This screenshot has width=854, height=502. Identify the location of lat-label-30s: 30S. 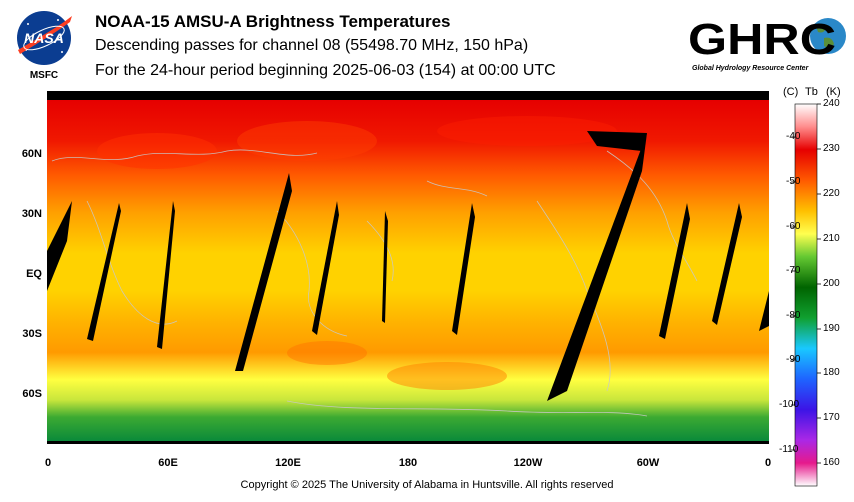
(32, 334).